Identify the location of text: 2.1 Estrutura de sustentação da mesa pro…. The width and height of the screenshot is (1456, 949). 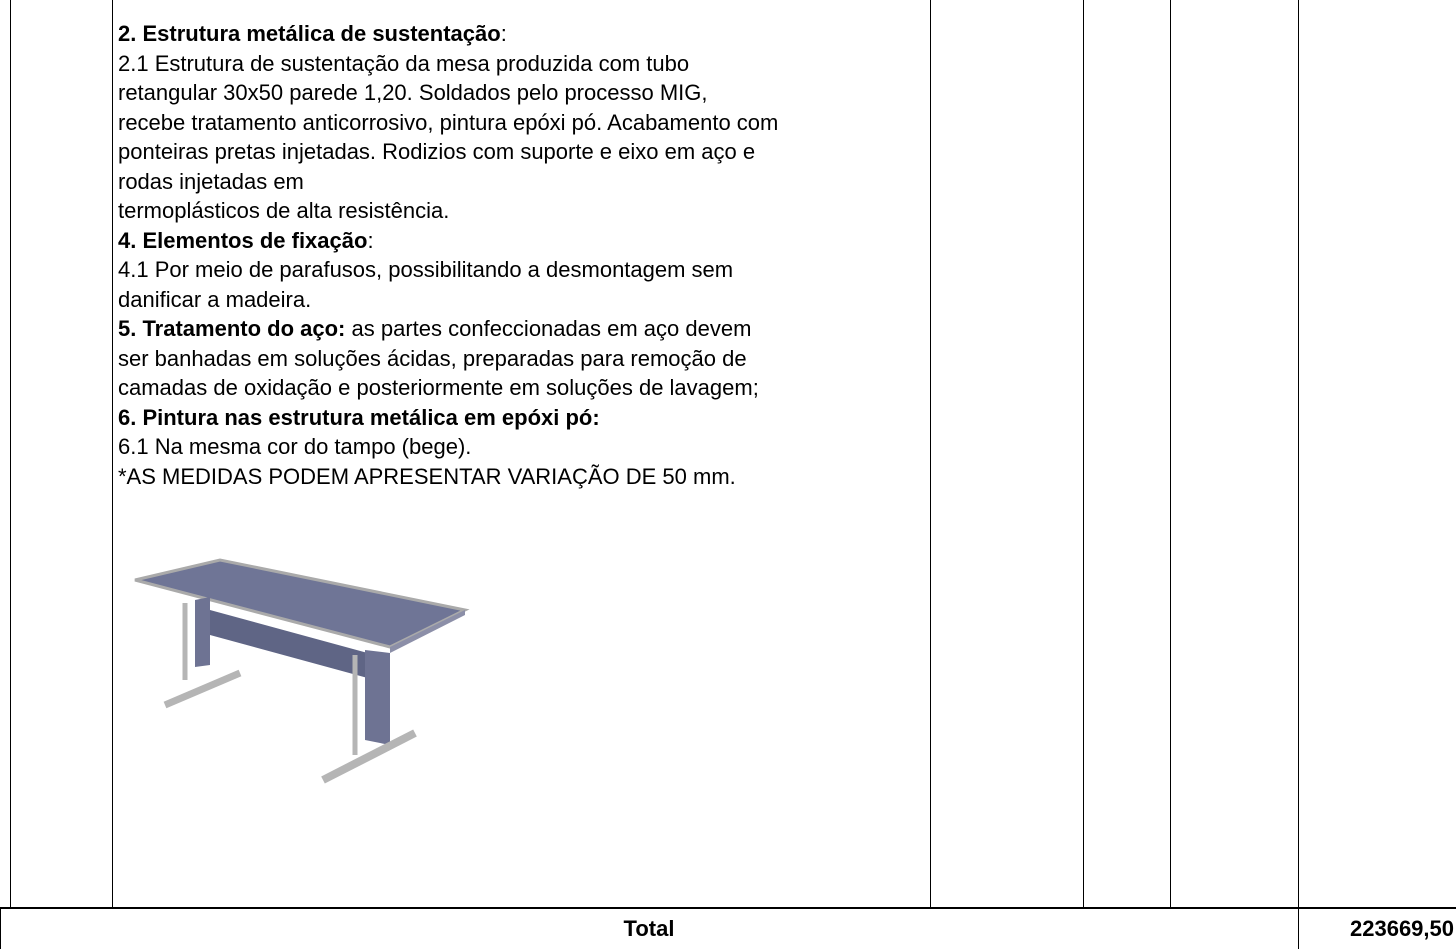
(404, 63).